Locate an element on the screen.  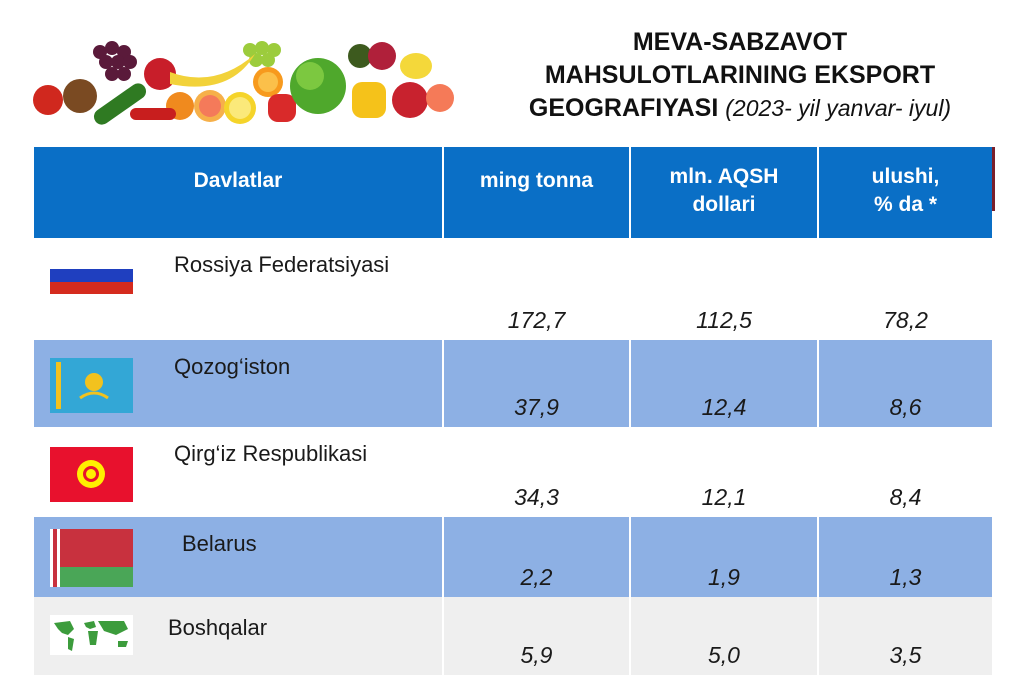
title-line-2: MAHSULOTLARINING EKSPORT is located at coordinates (740, 75).